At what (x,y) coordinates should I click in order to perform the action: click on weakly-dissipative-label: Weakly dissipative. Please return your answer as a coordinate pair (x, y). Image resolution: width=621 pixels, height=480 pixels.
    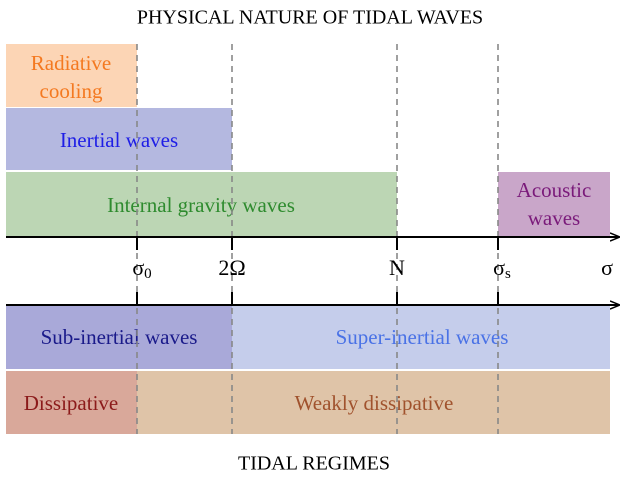
    Looking at the image, I should click on (374, 403).